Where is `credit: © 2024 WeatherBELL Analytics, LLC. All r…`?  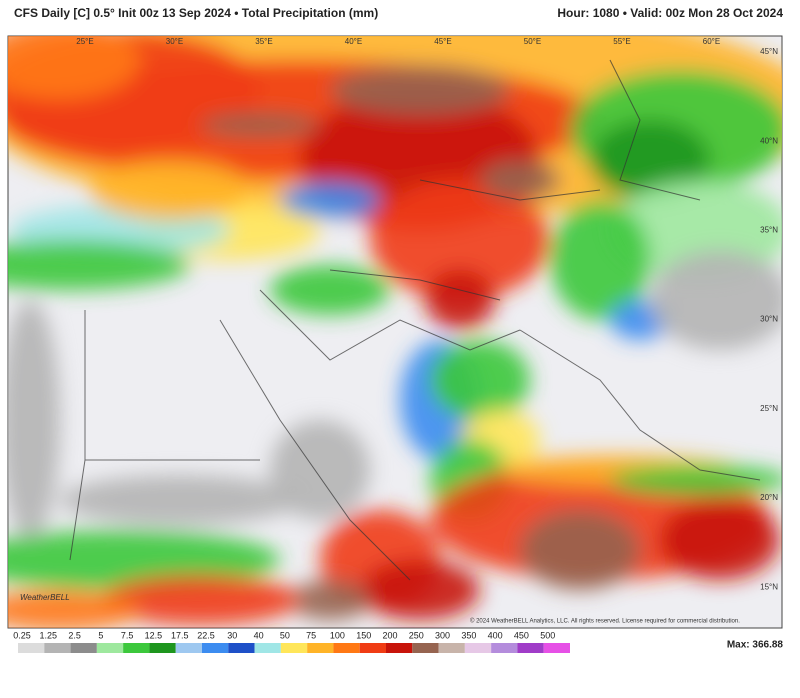
credit: © 2024 WeatherBELL Analytics, LLC. All r… is located at coordinates (605, 621).